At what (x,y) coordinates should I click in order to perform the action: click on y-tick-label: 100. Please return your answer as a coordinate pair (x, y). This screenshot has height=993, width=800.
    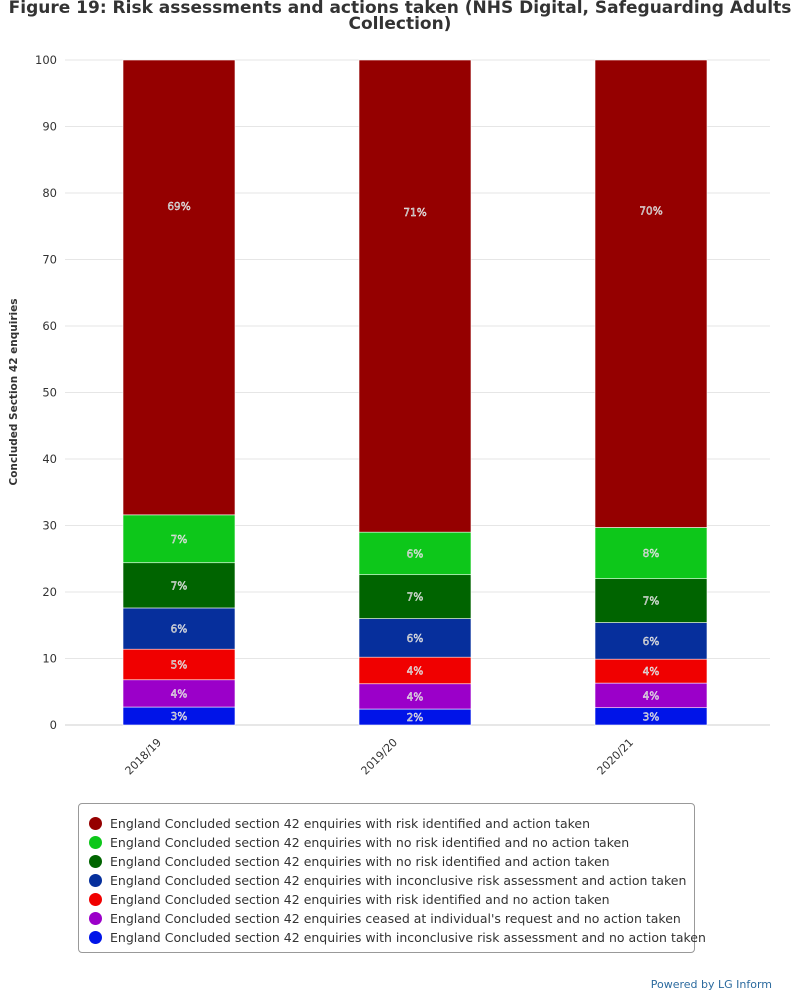
    Looking at the image, I should click on (46, 60).